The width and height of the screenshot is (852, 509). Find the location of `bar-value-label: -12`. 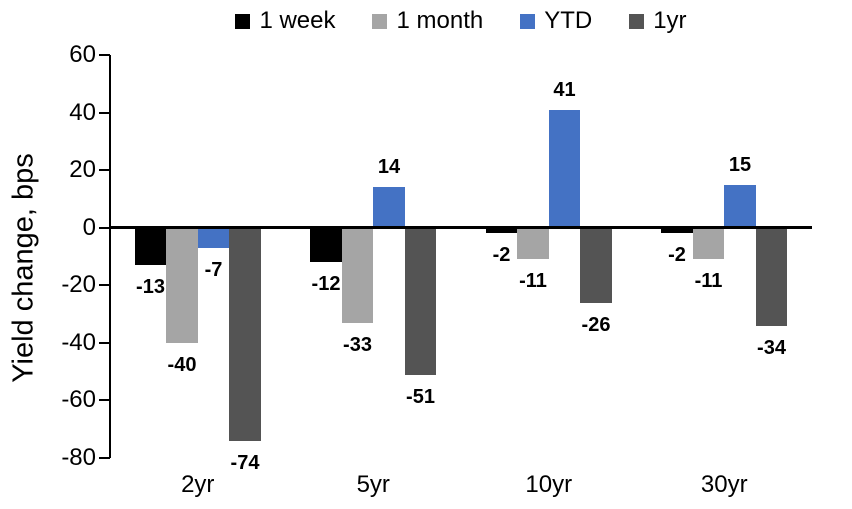

bar-value-label: -12 is located at coordinates (326, 284).